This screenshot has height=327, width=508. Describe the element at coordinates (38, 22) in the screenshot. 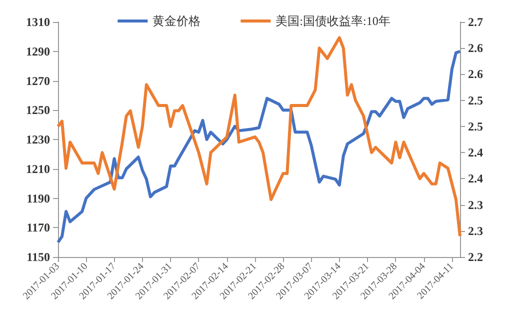

I see `y-tick-label: 1310` at that location.